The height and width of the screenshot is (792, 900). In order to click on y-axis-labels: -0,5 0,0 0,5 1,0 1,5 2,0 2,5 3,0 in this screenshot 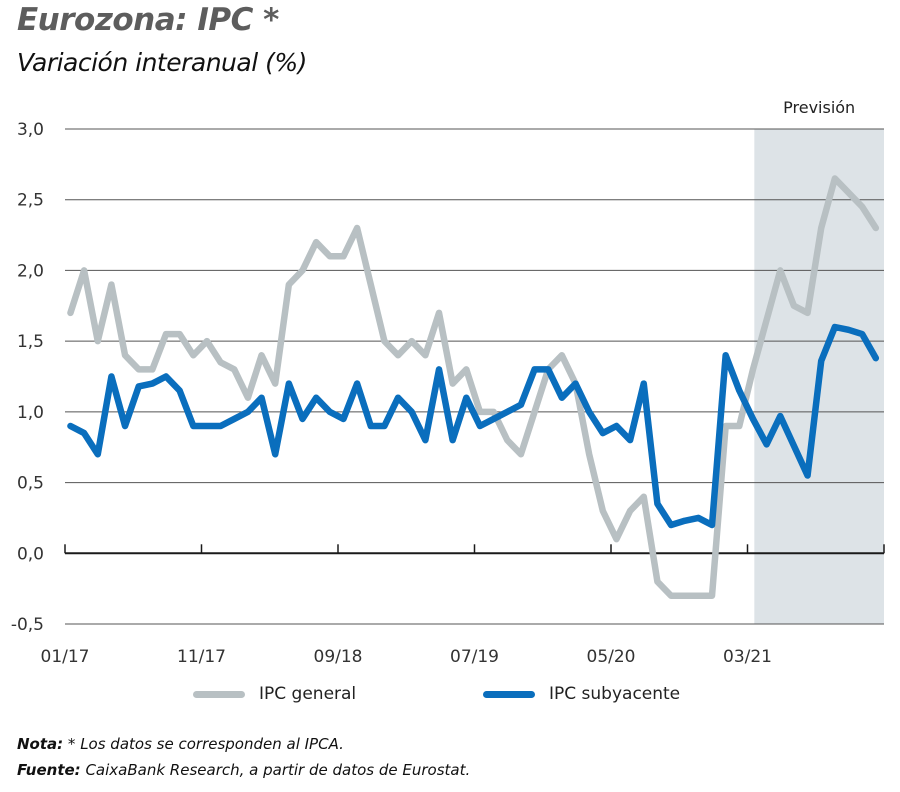, I will do `click(27, 377)`.